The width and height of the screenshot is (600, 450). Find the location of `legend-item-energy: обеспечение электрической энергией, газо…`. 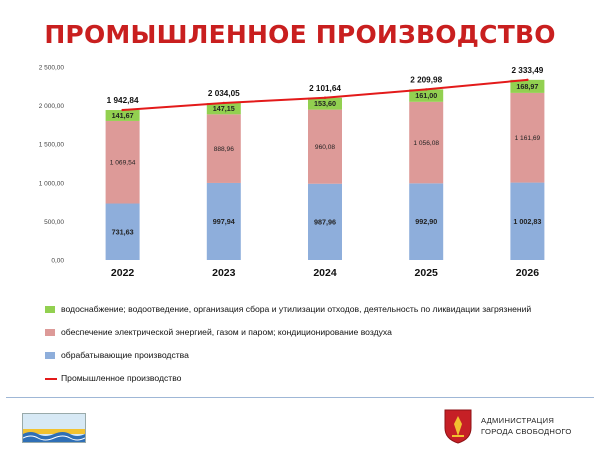

legend-item-energy: обеспечение электрической энергией, газо… is located at coordinates (320, 336).